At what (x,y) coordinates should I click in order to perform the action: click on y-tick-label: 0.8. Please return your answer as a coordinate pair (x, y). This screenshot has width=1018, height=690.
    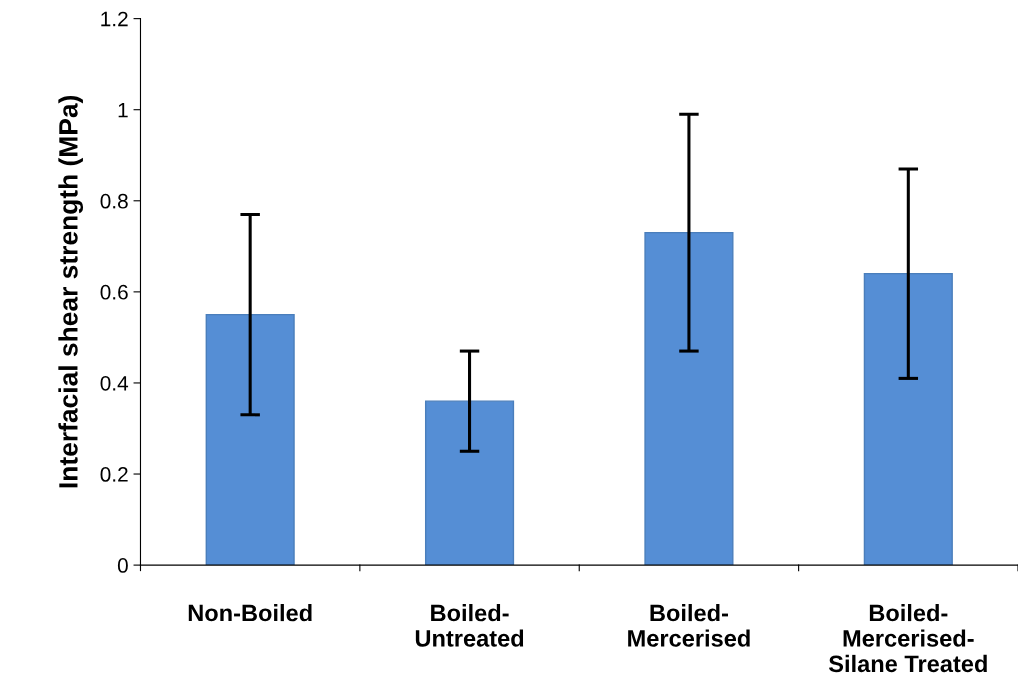
    Looking at the image, I should click on (114, 201).